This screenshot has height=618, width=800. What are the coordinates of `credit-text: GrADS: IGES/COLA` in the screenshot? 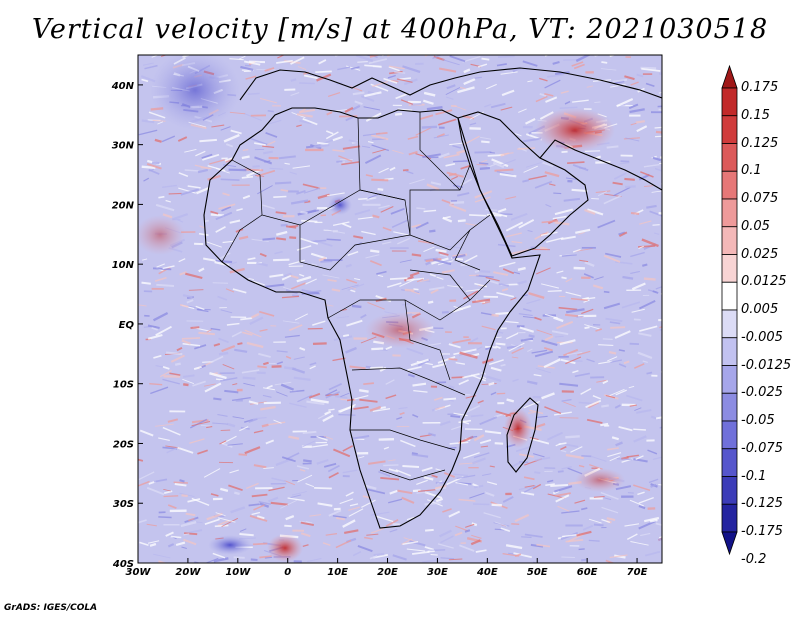 It's located at (51, 608).